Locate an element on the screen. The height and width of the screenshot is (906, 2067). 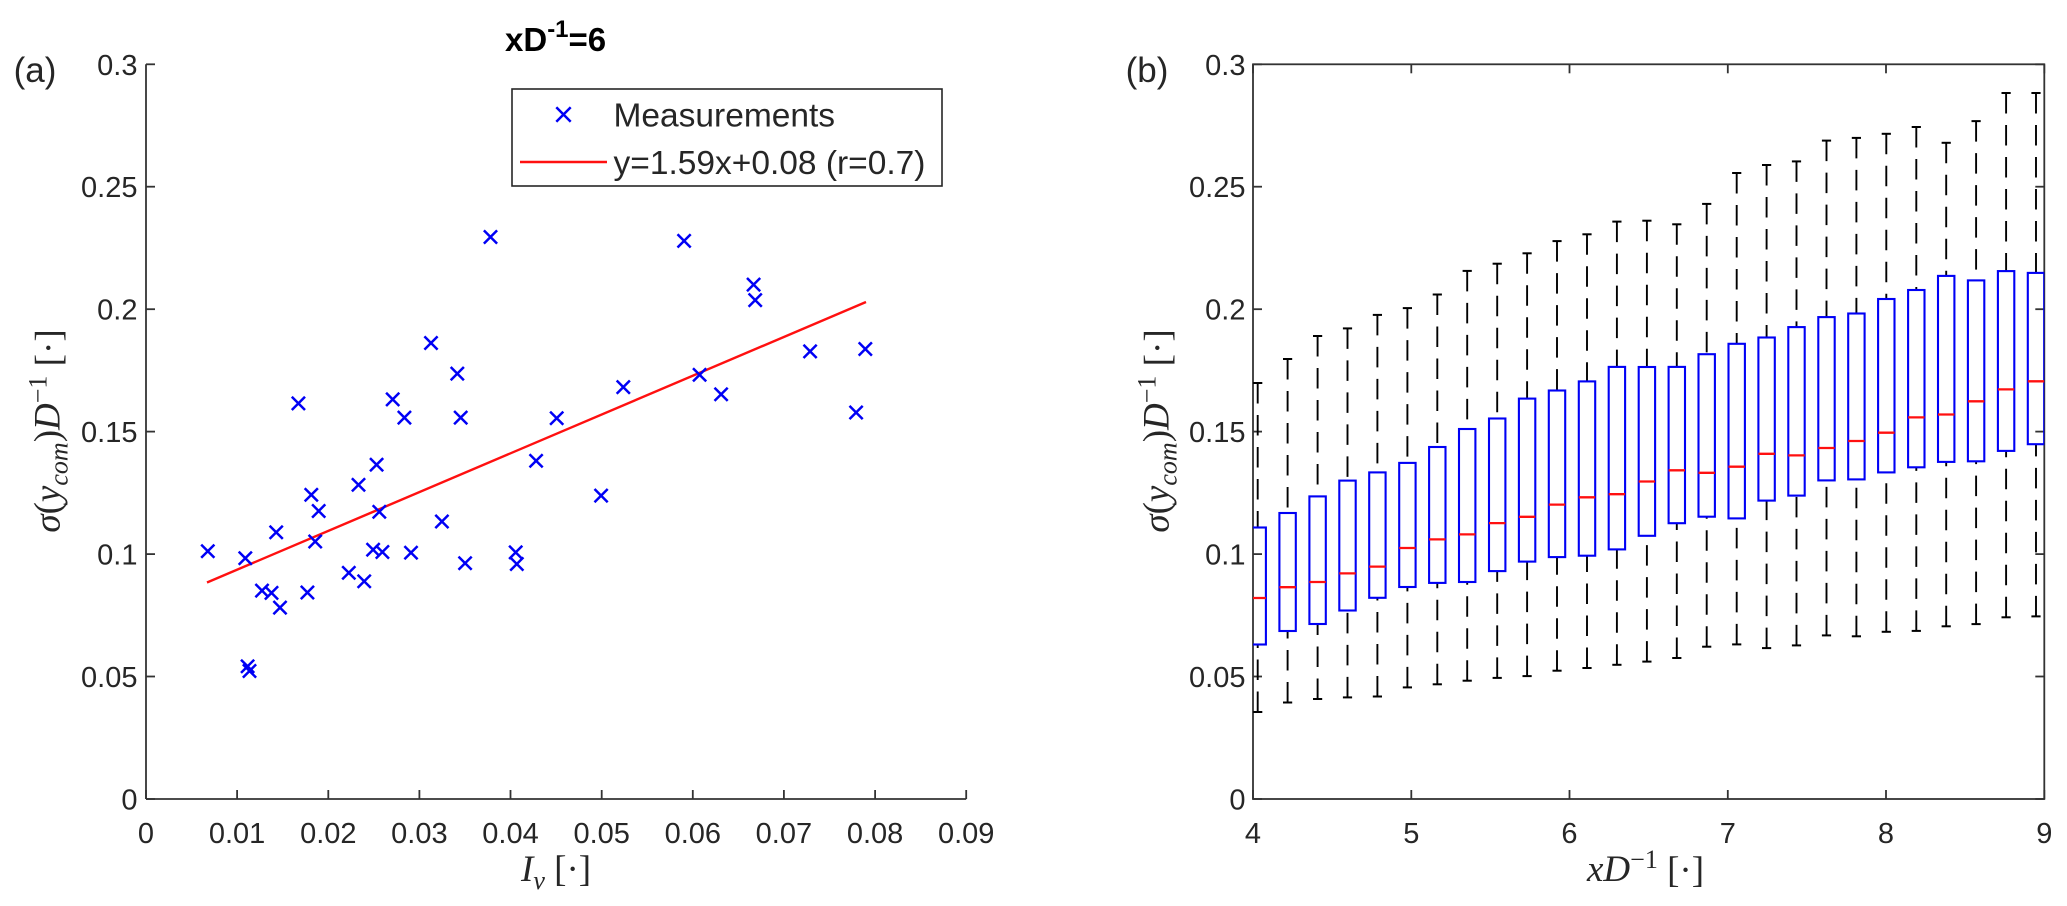
svg-text: 8 is located at coordinates (1886, 834).